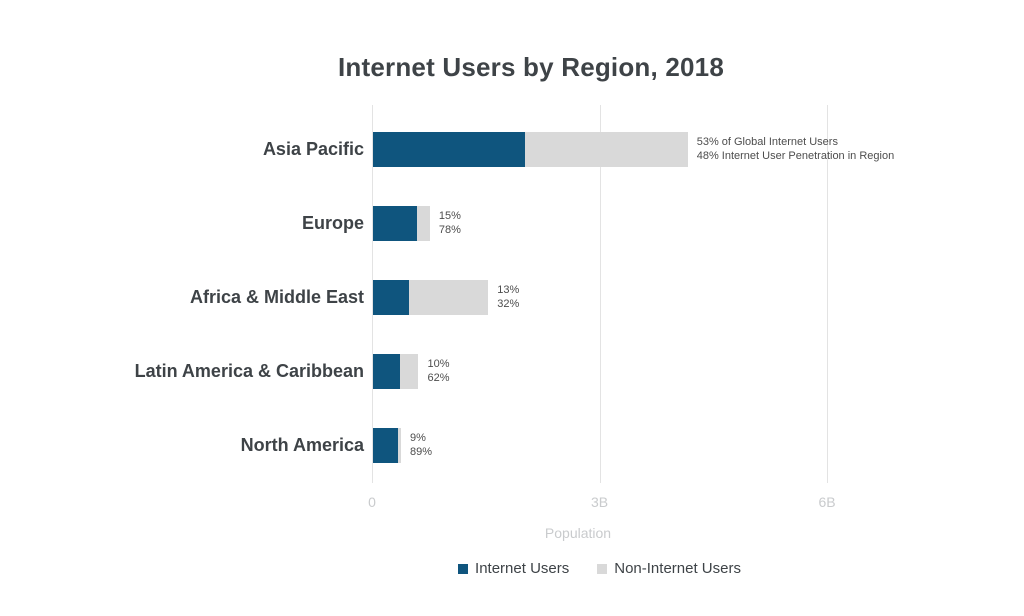 The image size is (1024, 616). What do you see at coordinates (578, 533) in the screenshot?
I see `x-axis-label: Population` at bounding box center [578, 533].